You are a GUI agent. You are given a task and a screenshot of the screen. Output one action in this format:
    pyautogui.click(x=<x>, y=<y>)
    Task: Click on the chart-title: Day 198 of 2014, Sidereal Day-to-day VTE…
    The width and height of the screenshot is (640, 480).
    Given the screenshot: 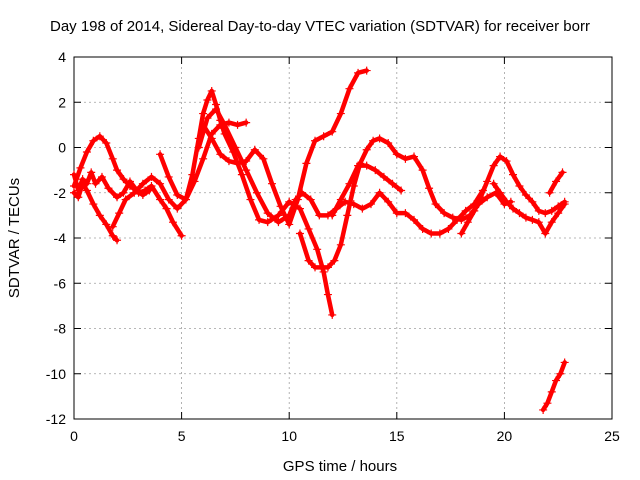 What is the action you would take?
    pyautogui.click(x=320, y=26)
    